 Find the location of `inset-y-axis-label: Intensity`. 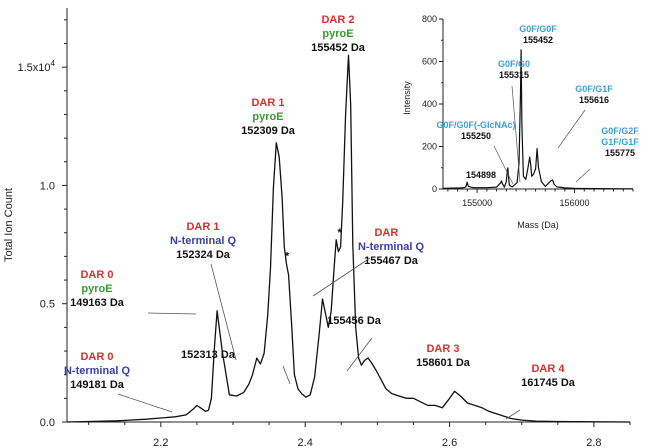

inset-y-axis-label: Intensity is located at coordinates (407, 98).